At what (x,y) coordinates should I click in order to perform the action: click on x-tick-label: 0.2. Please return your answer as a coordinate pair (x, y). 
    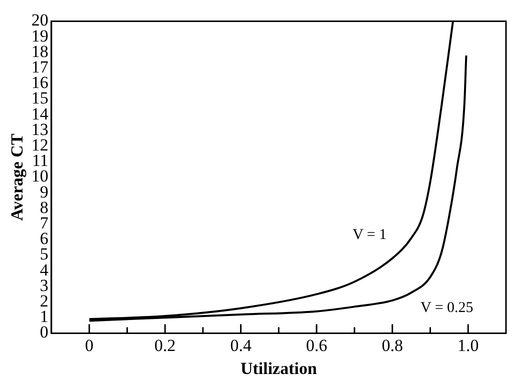
    Looking at the image, I should click on (165, 345).